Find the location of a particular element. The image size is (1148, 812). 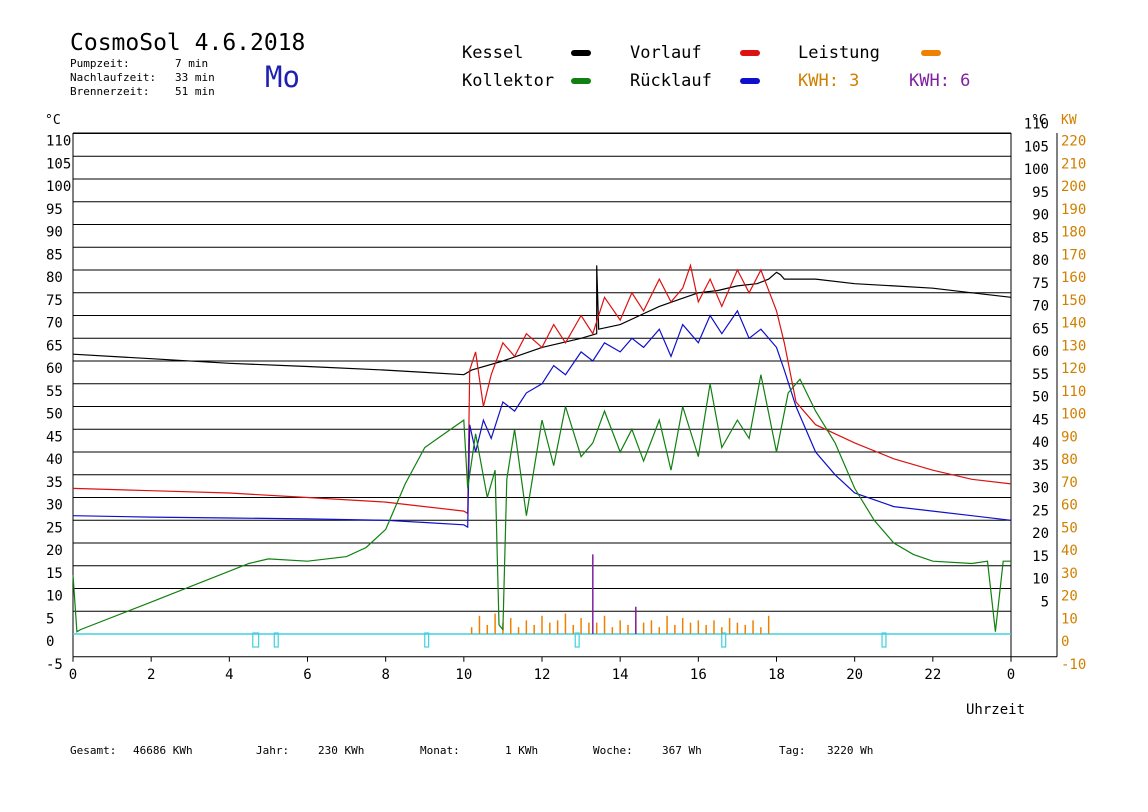

x-tick-label: 6 is located at coordinates (307, 675).